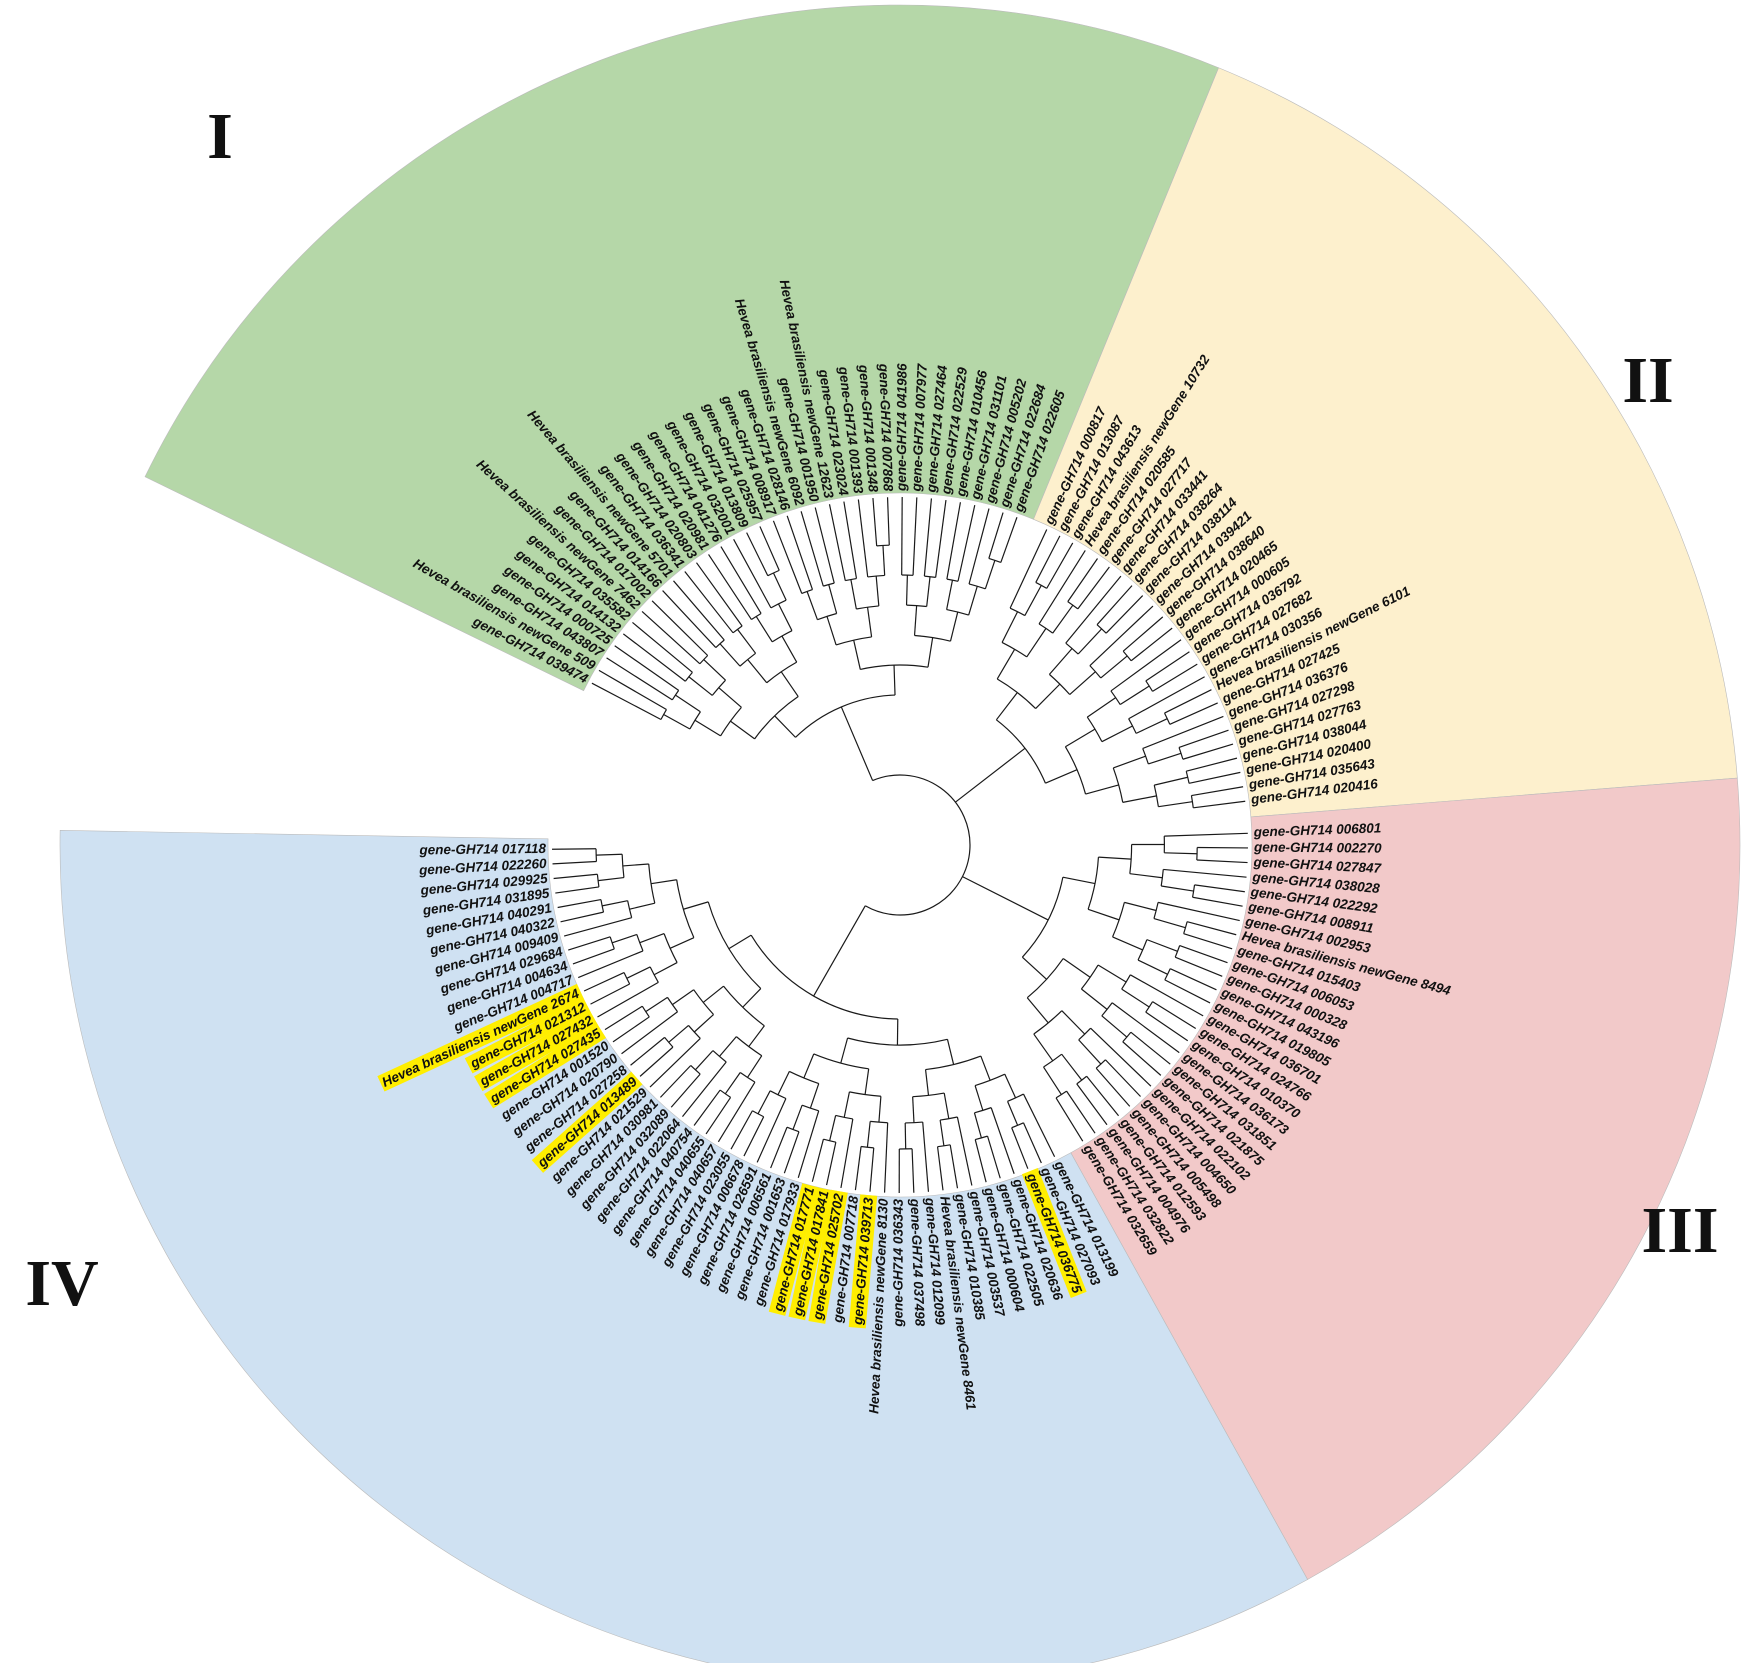  What do you see at coordinates (839, 951) in the screenshot?
I see `root-branch-IV` at bounding box center [839, 951].